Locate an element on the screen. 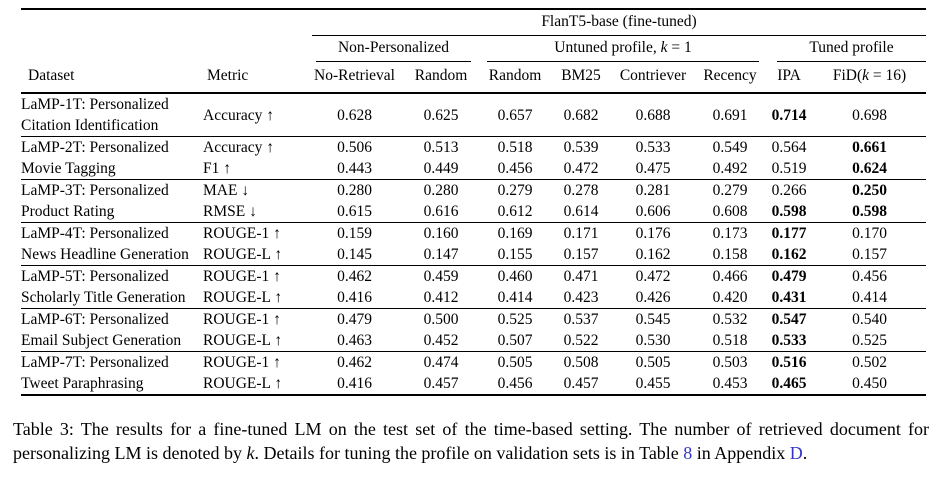  metric-value: 0.474 is located at coordinates (441, 362).